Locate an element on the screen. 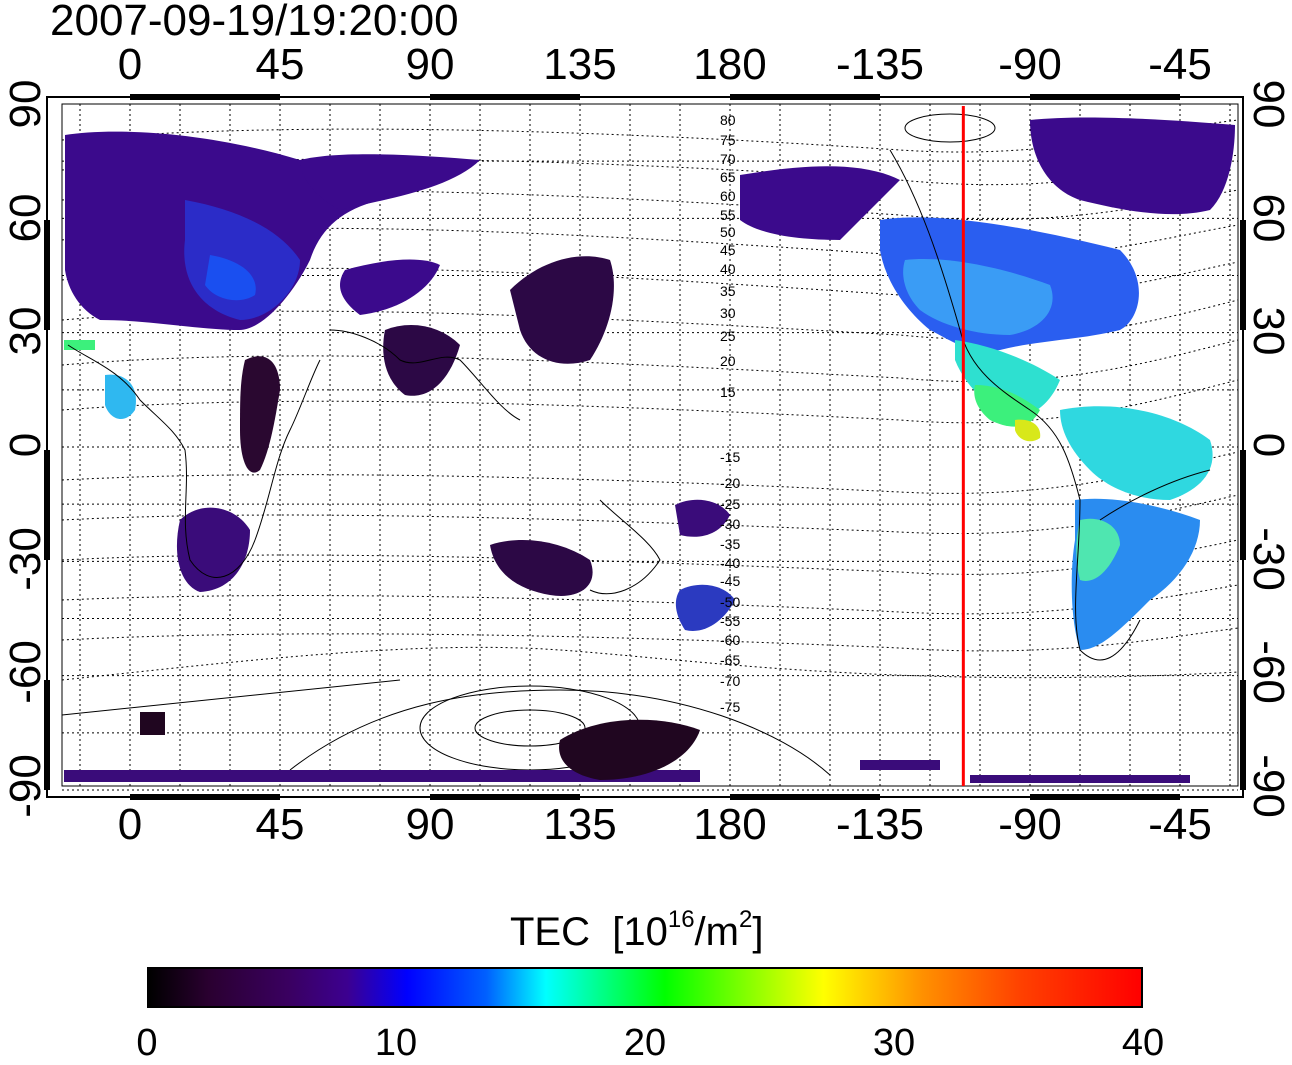 This screenshot has height=1065, width=1292. colorbar-tick: 0 is located at coordinates (147, 1043).